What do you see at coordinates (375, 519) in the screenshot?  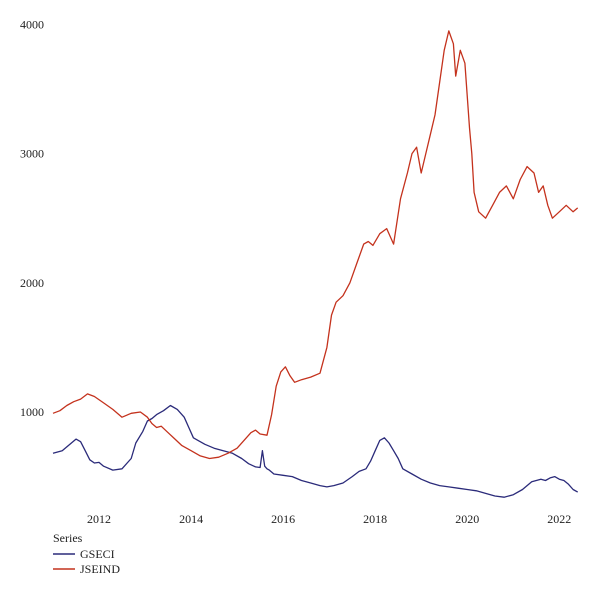 I see `x-tick-label-2018: 2018` at bounding box center [375, 519].